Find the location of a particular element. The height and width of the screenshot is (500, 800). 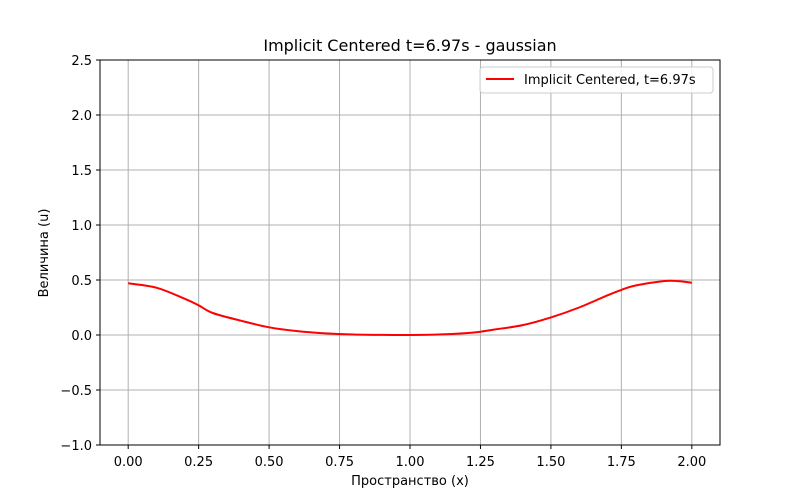

series-line is located at coordinates (410, 308).